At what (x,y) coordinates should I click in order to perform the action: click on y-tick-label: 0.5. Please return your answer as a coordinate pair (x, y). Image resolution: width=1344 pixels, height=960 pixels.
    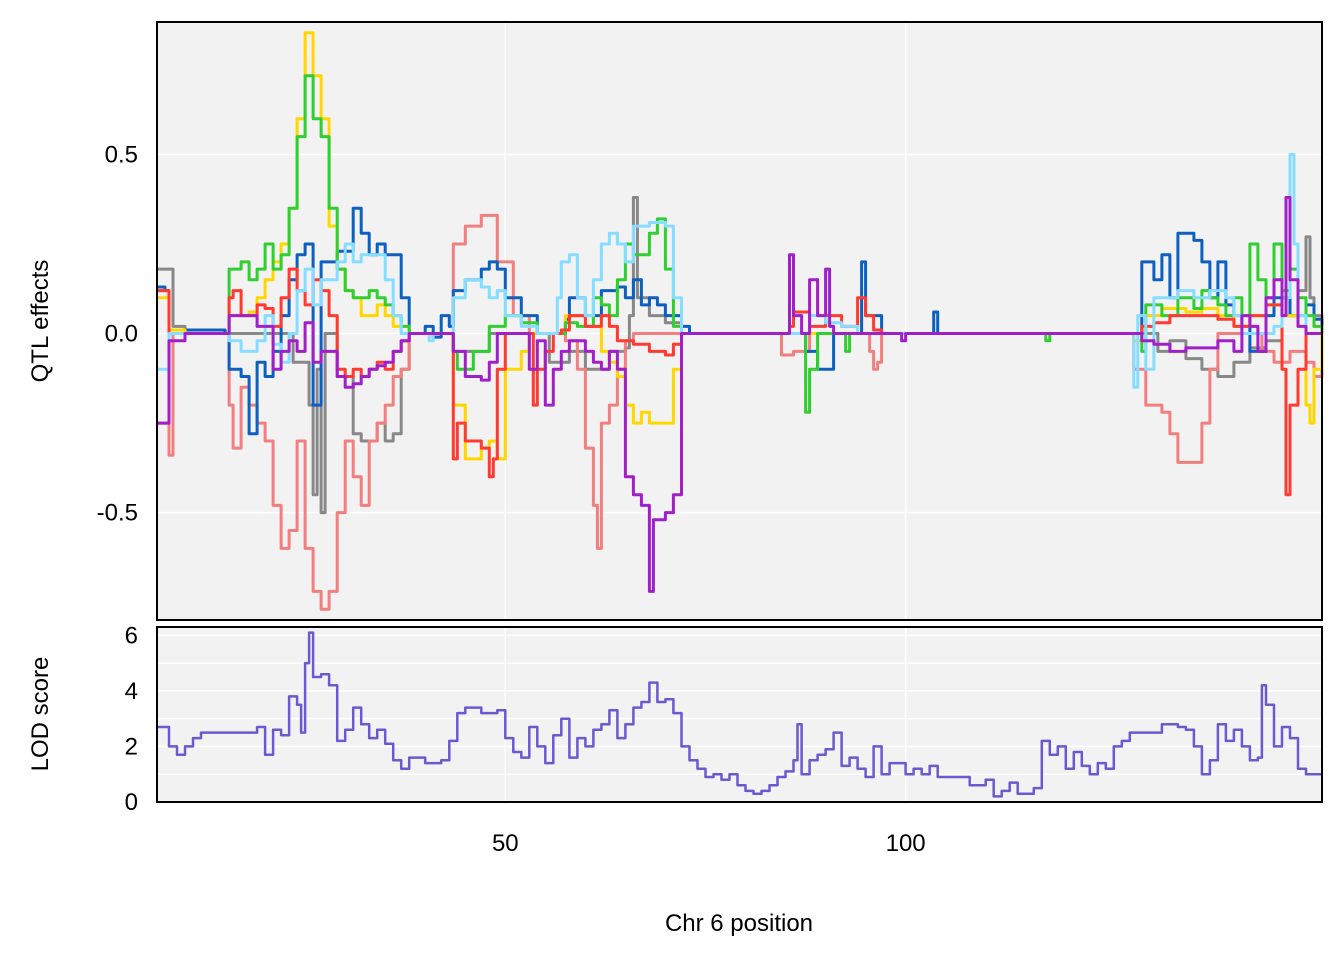
    Looking at the image, I should click on (121, 154).